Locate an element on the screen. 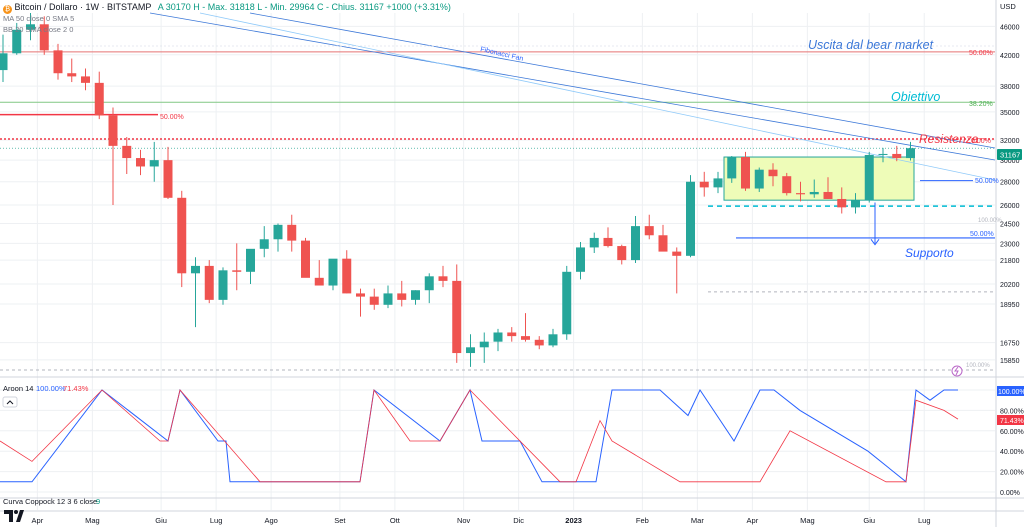 The image size is (1024, 527). y-tick-label: 18950 is located at coordinates (1010, 305).